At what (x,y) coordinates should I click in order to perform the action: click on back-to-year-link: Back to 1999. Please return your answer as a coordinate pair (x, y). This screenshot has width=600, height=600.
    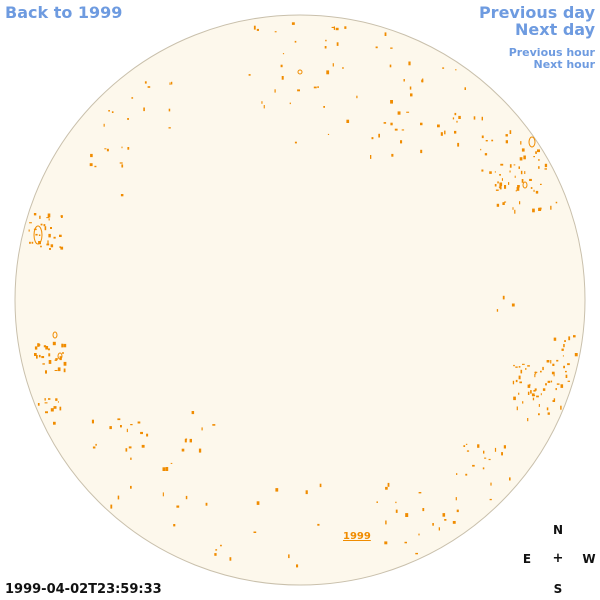
    Looking at the image, I should click on (64, 12).